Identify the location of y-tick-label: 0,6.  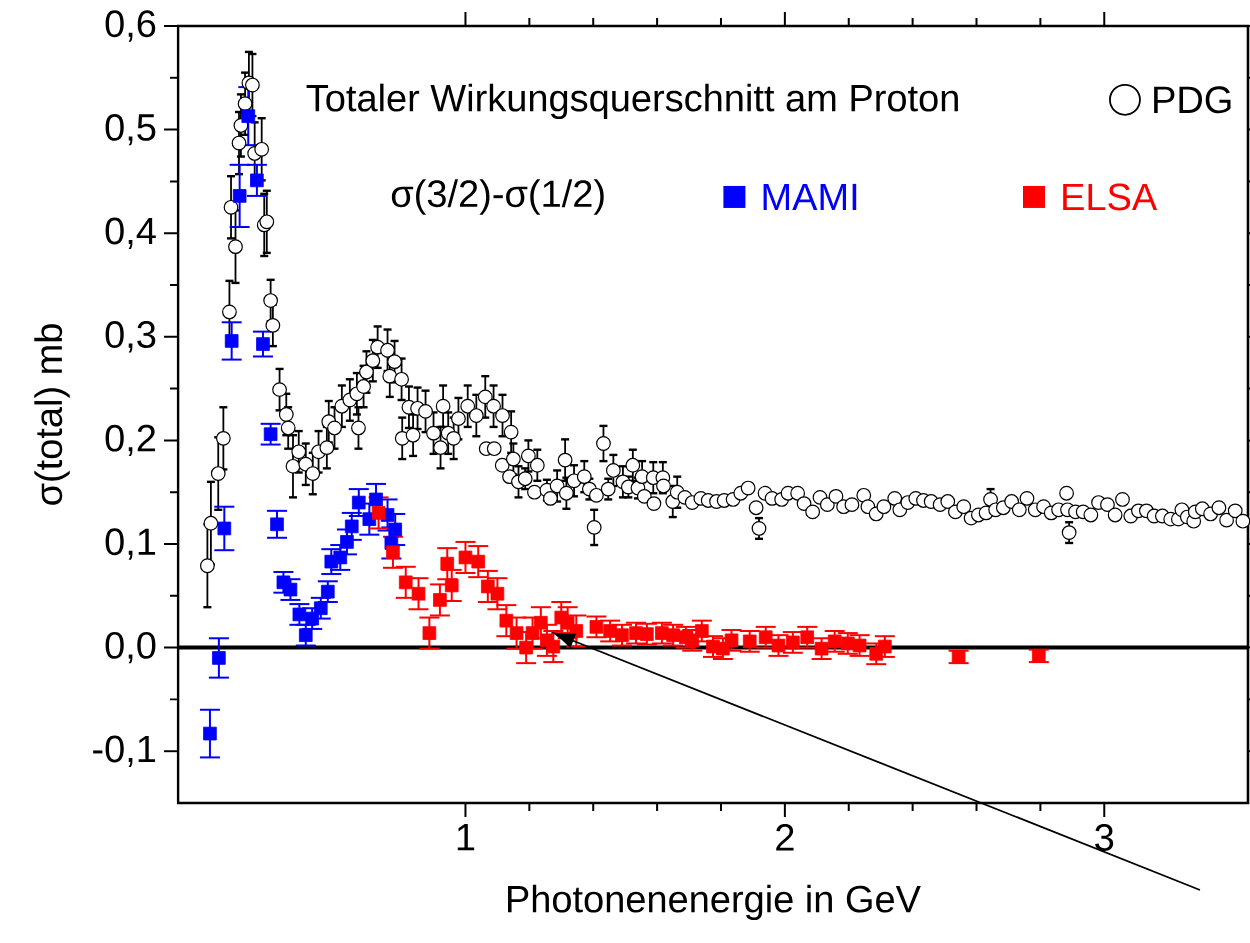
(130, 26).